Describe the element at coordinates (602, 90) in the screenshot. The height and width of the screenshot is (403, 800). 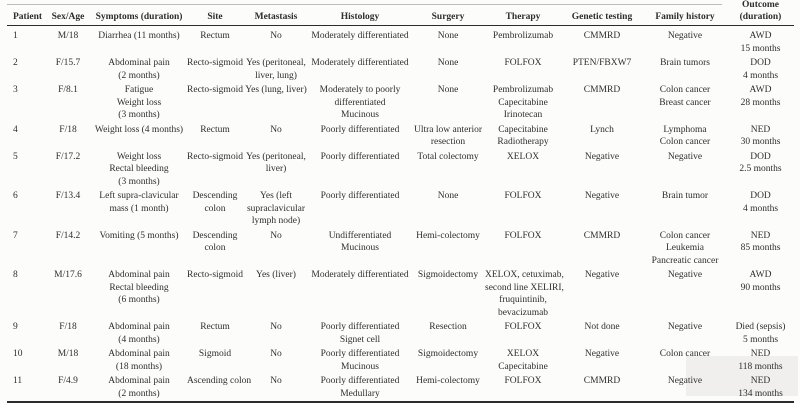
I see `cell-text: CMMRD` at that location.